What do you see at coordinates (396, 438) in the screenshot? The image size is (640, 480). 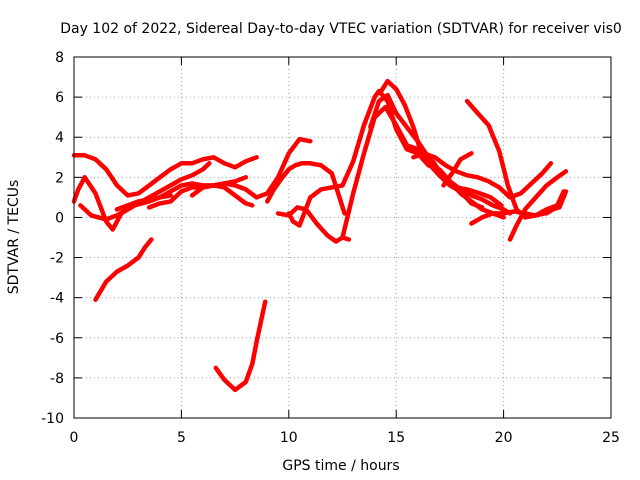 I see `x-tick-label: 15` at bounding box center [396, 438].